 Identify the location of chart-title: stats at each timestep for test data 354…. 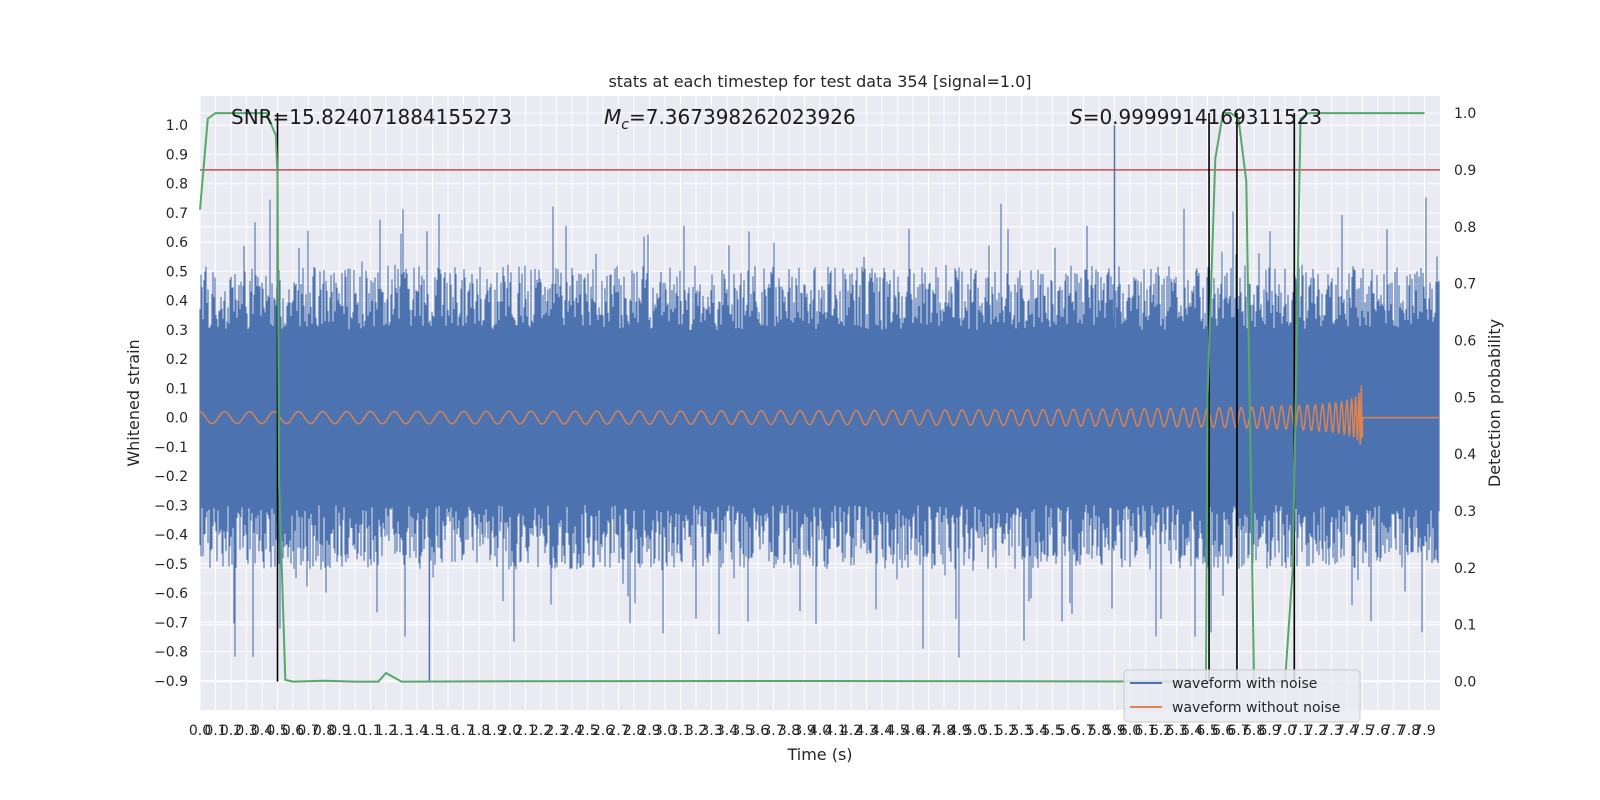
(819, 81).